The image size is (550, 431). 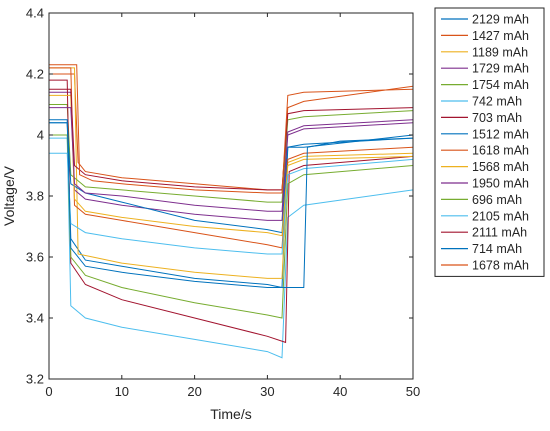 I want to click on x-axis-label: Time/s, so click(x=230, y=414).